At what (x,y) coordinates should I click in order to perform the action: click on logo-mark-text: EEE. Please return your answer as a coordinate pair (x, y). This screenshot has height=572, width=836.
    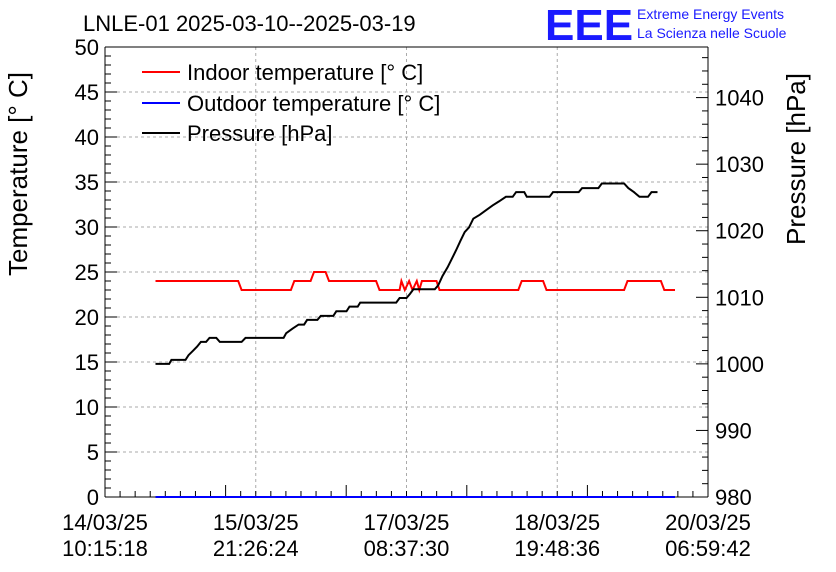
    Looking at the image, I should click on (589, 25).